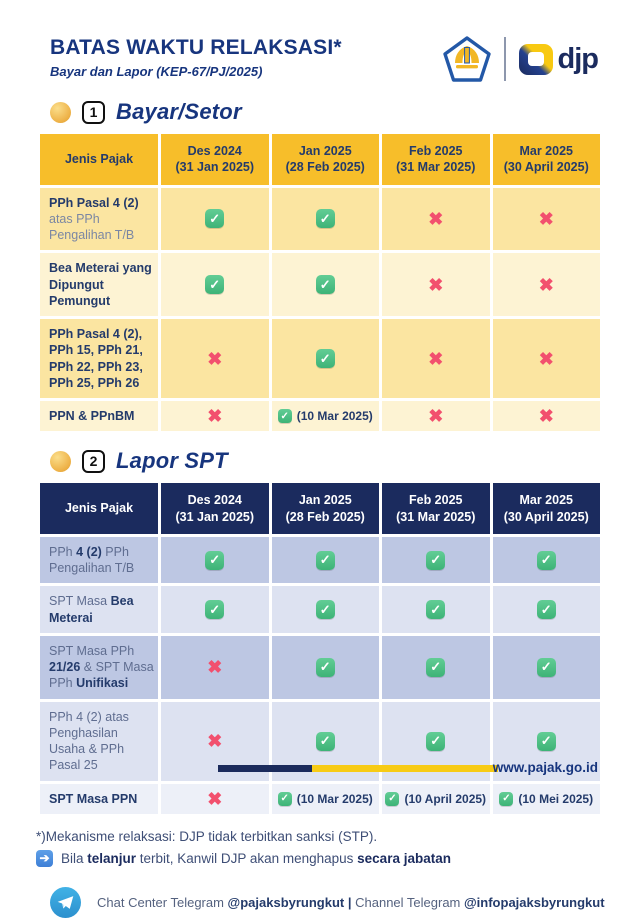 The width and height of the screenshot is (640, 918). What do you see at coordinates (156, 71) in the screenshot?
I see `page-subtitle: Bayar dan Lapor (KEP-67/PJ/2025)` at bounding box center [156, 71].